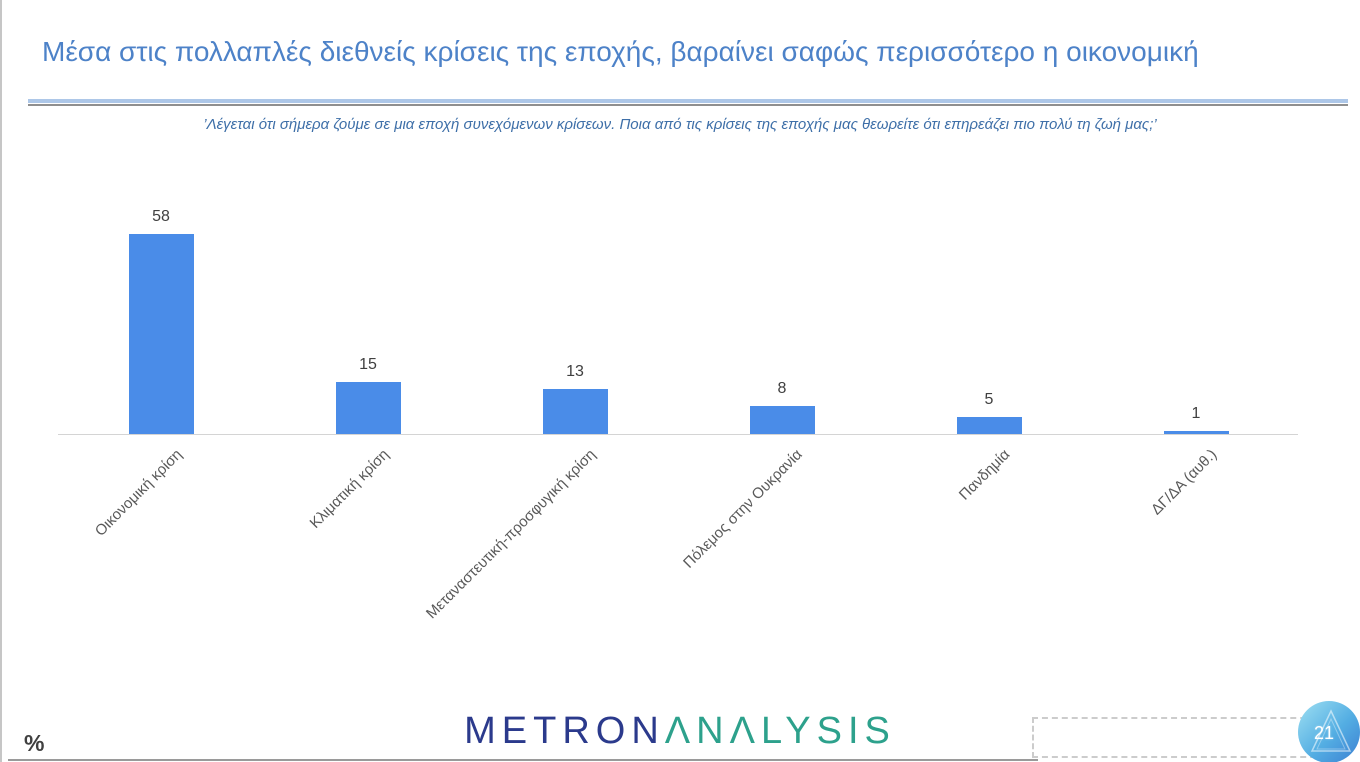 Image resolution: width=1360 pixels, height=762 pixels. I want to click on bar-value-label: 13, so click(575, 371).